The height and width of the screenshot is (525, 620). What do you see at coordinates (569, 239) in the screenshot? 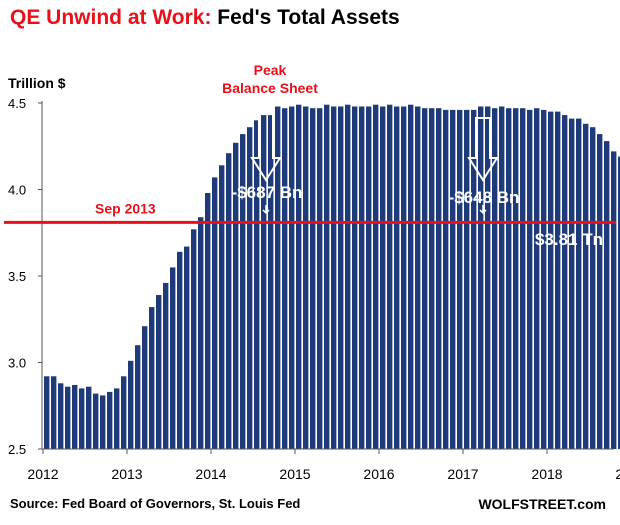
I see `current-value-label: $3.81 Tn` at bounding box center [569, 239].